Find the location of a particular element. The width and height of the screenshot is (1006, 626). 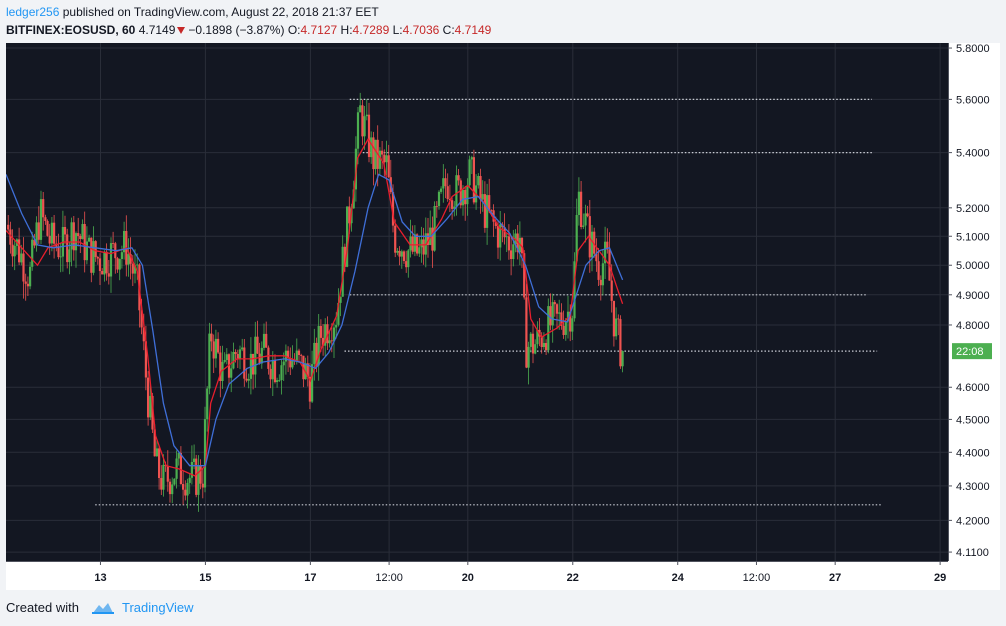

price-tick-label: 5.4000 is located at coordinates (973, 154).